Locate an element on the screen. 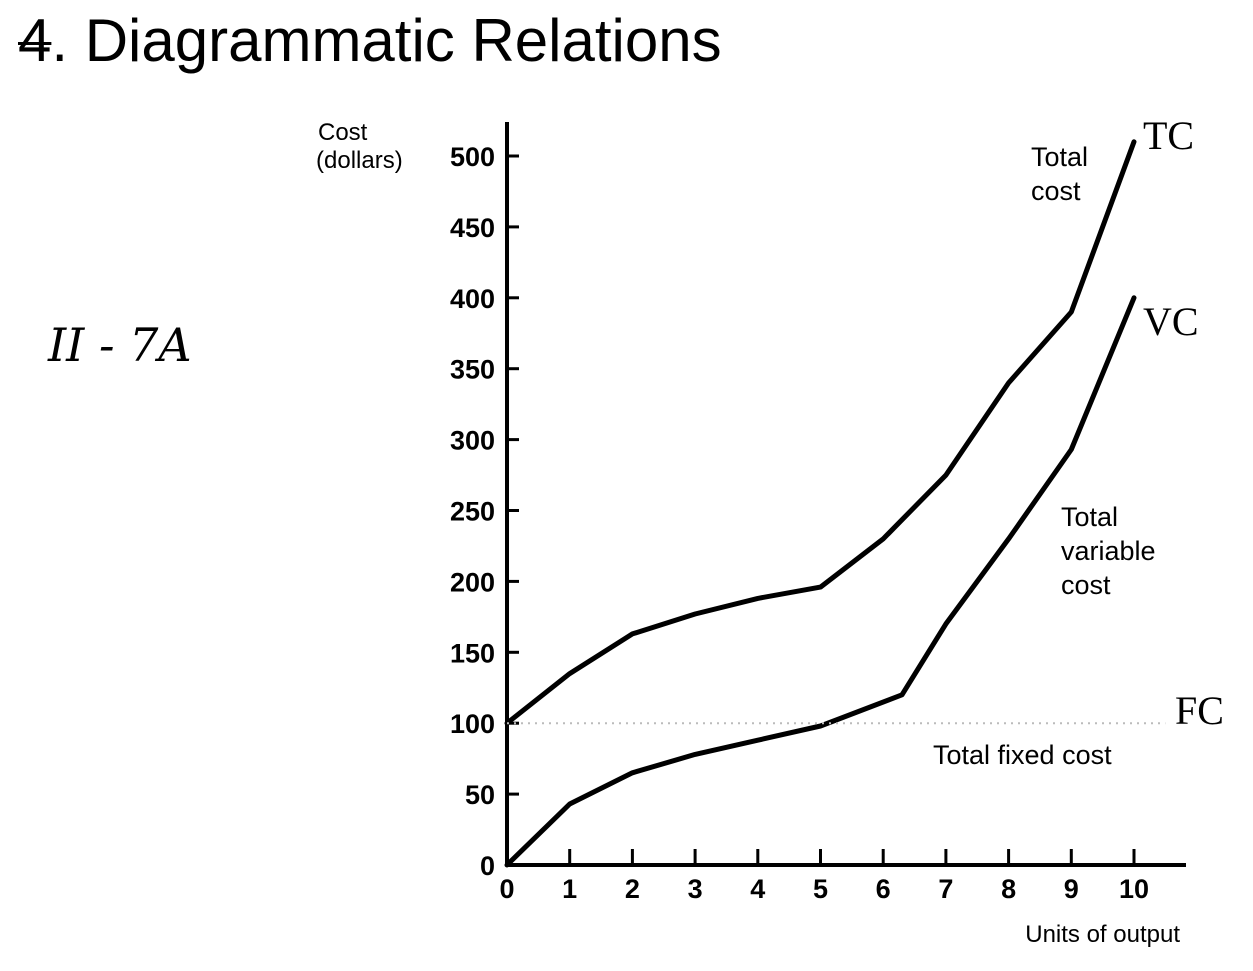 The image size is (1253, 971). y-tick-label: 400 is located at coordinates (472, 299).